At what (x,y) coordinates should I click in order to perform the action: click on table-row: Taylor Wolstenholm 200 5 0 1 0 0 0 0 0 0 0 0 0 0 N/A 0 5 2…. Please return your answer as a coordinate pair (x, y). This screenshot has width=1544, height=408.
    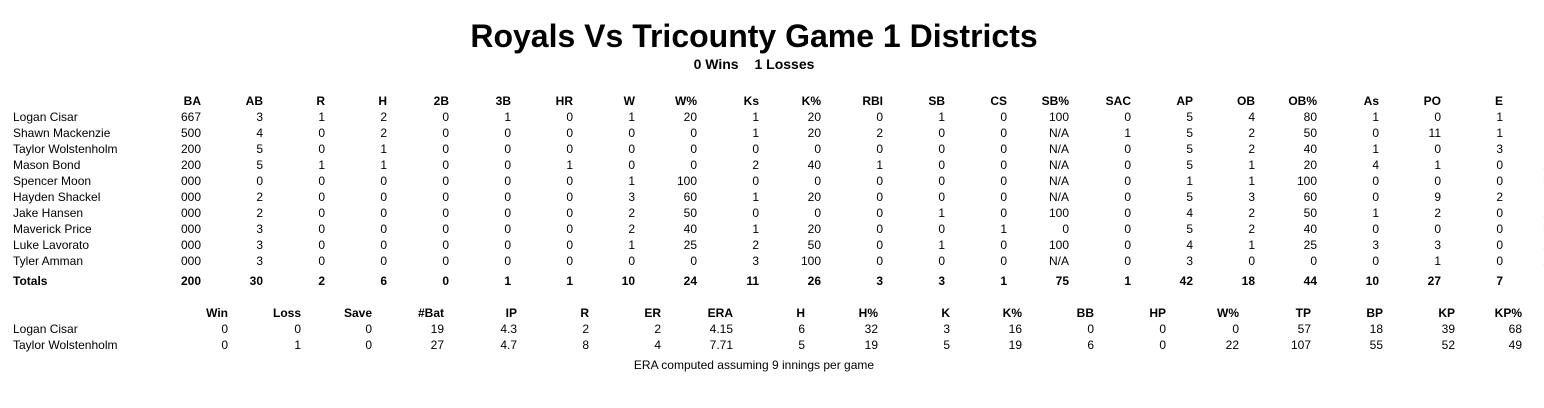
    Looking at the image, I should click on (778, 149).